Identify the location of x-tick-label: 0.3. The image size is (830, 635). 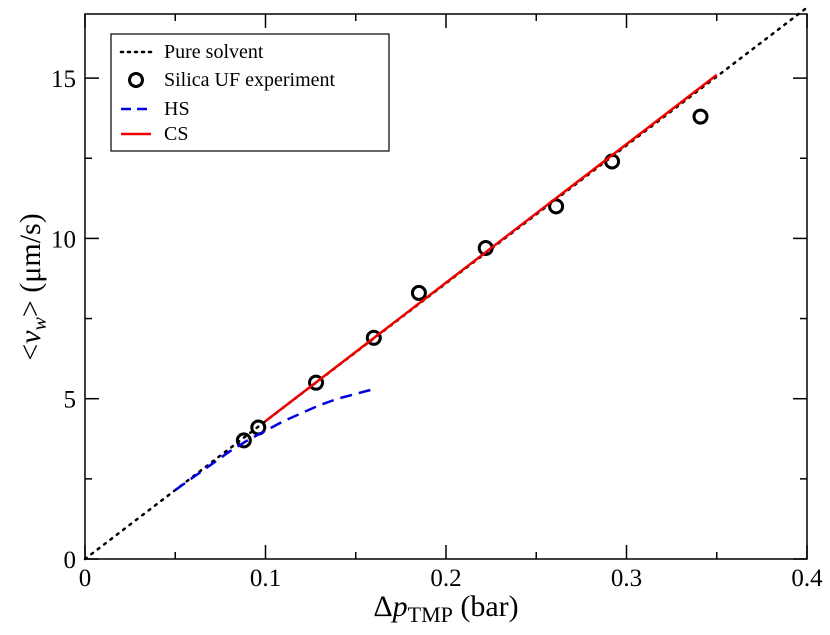
(626, 578).